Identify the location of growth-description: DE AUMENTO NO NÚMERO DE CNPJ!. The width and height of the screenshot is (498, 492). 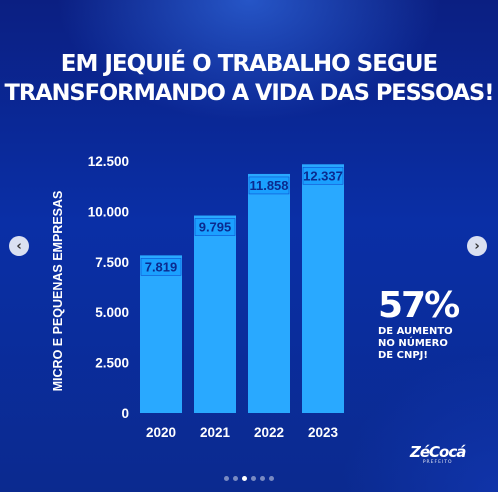
(415, 343).